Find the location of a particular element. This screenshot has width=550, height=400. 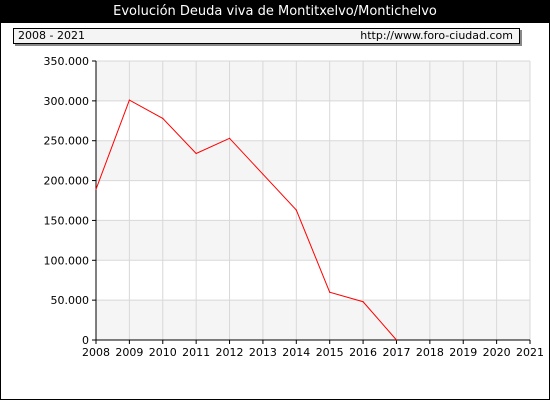

y-tick-label: 100.000 is located at coordinates (67, 260).